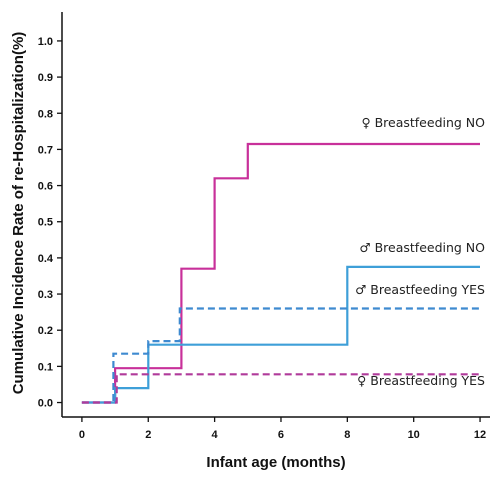 The image size is (500, 477). What do you see at coordinates (45, 404) in the screenshot?
I see `y-tick-label: 0.0` at bounding box center [45, 404].